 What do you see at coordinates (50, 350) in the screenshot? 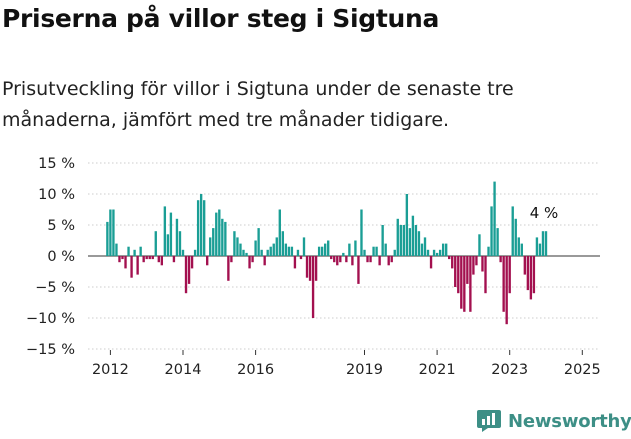
I see `y-tick-label: −15 %` at bounding box center [50, 350].